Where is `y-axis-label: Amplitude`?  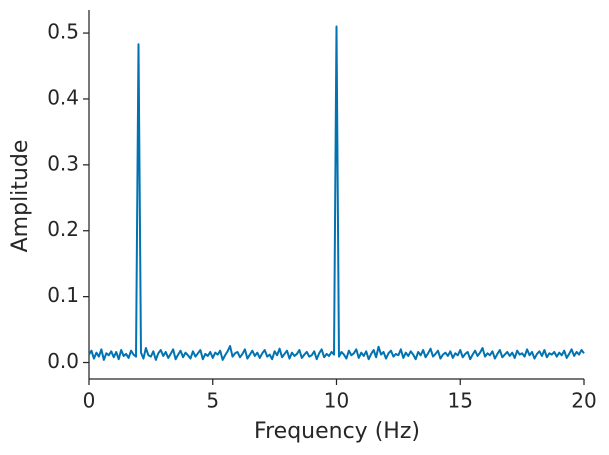 y-axis-label: Amplitude is located at coordinates (20, 196).